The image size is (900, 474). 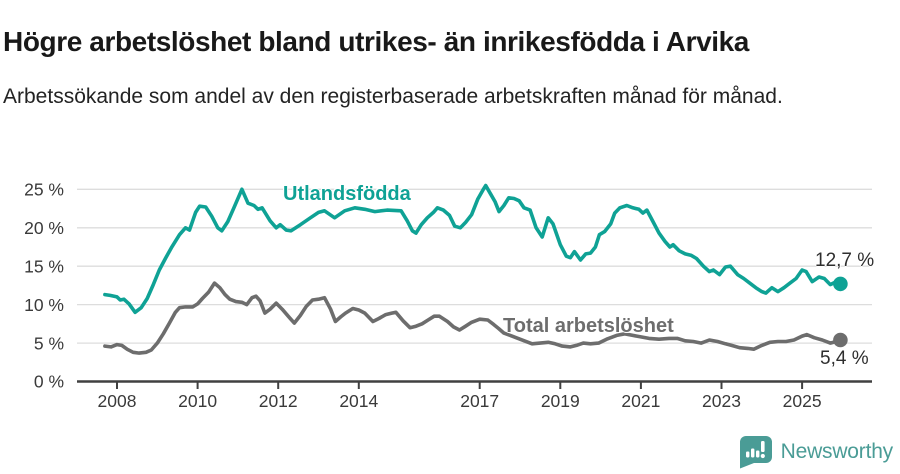 What do you see at coordinates (49, 343) in the screenshot?
I see `y-tick-label: 5 %` at bounding box center [49, 343].